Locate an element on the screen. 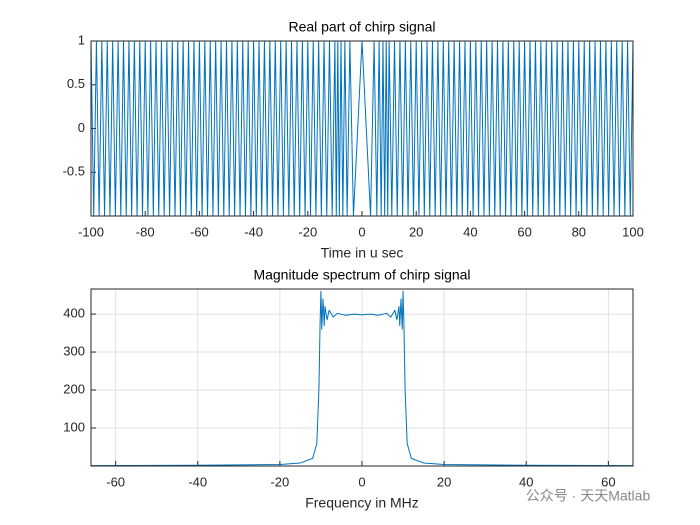 Image resolution: width=700 pixels, height=525 pixels. y-tick-label: 100 is located at coordinates (74, 426).